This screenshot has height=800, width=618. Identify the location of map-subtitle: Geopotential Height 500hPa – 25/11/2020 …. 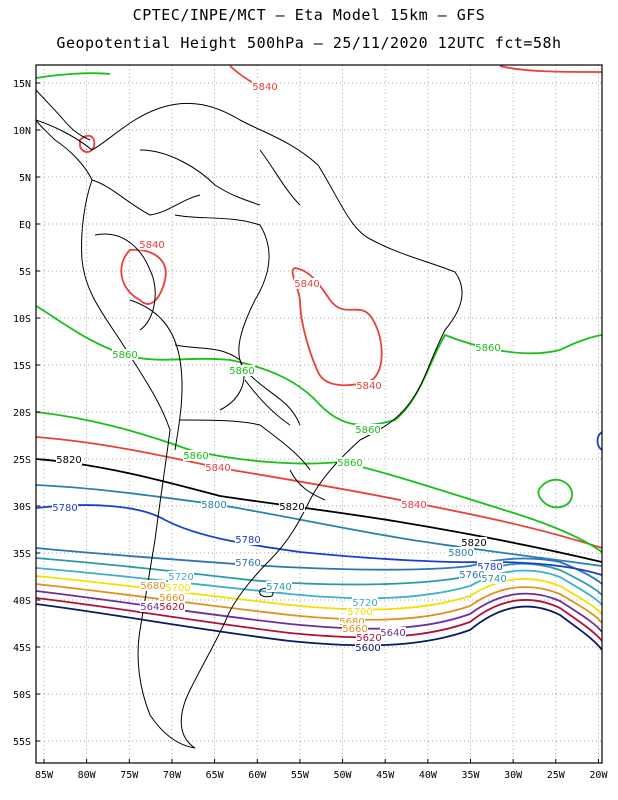
(309, 43).